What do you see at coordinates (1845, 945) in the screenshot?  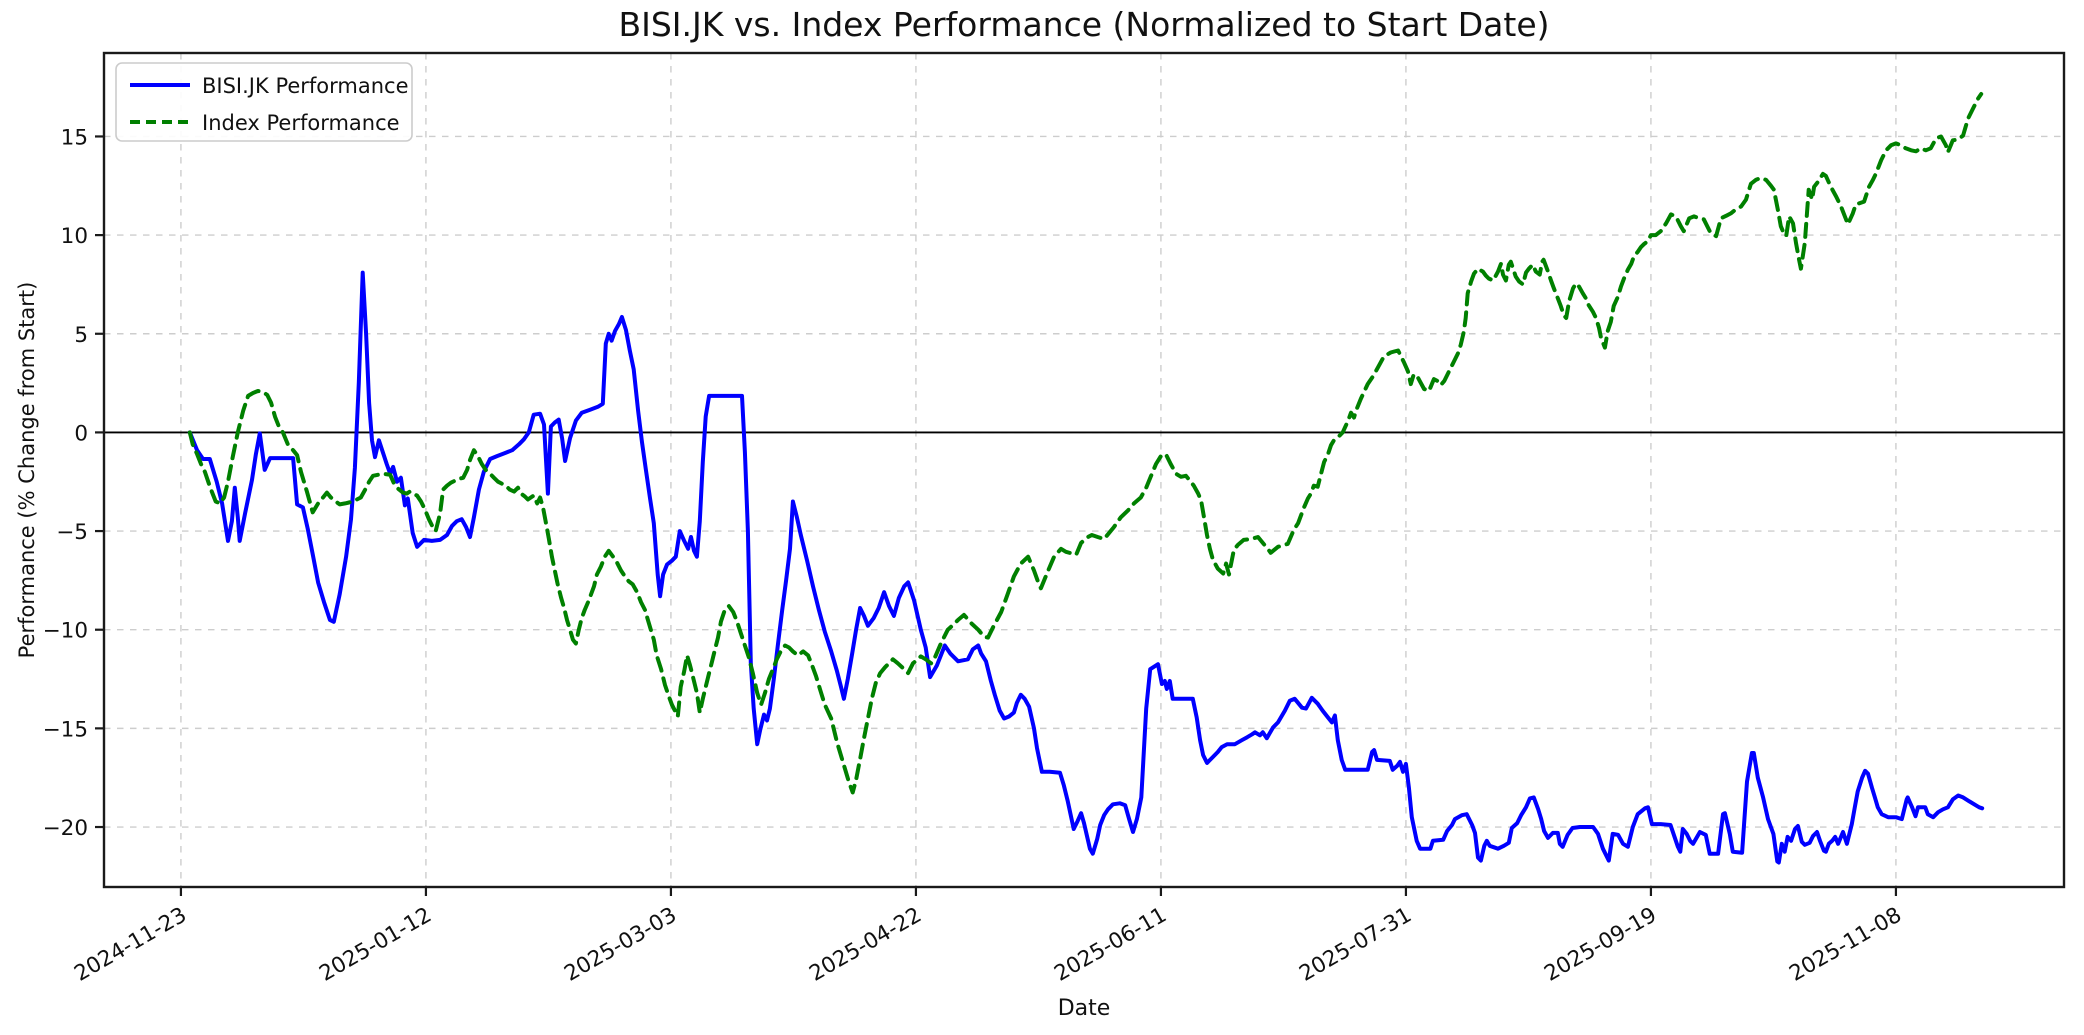 I see `x-tick-label: 2025-11-08` at bounding box center [1845, 945].